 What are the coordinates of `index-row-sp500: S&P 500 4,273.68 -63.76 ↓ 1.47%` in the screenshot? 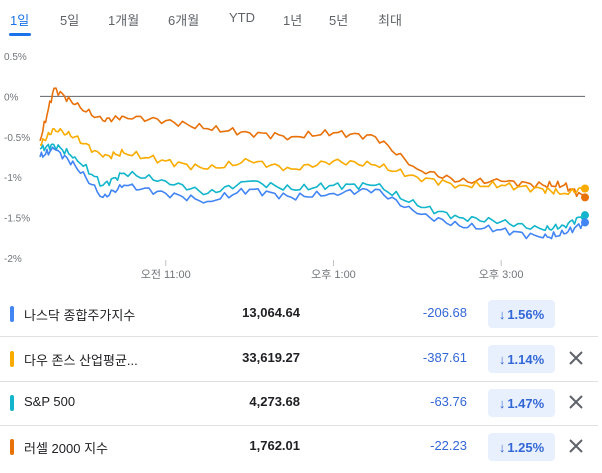 It's located at (301, 403).